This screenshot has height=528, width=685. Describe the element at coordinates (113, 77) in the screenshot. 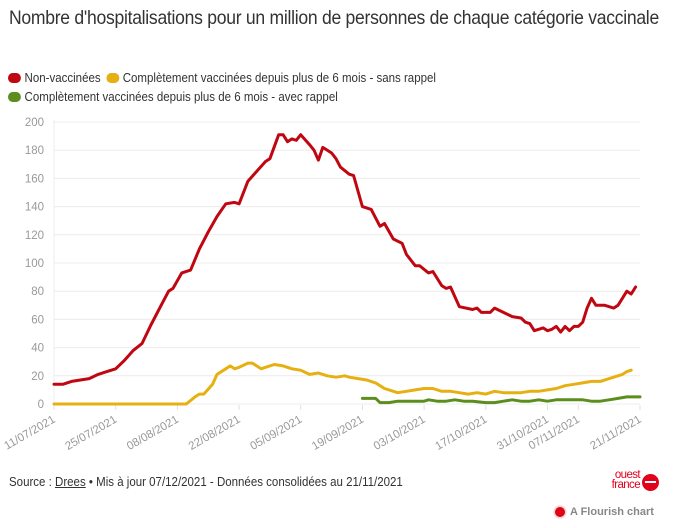

I see `legend-swatch-sans-rappel` at that location.